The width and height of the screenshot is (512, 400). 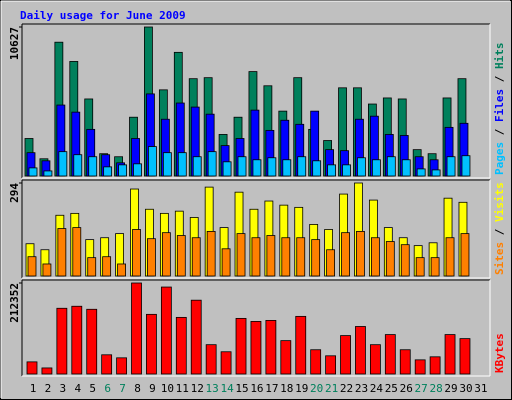 What do you see at coordinates (197, 388) in the screenshot?
I see `x-tick-label: 12` at bounding box center [197, 388].